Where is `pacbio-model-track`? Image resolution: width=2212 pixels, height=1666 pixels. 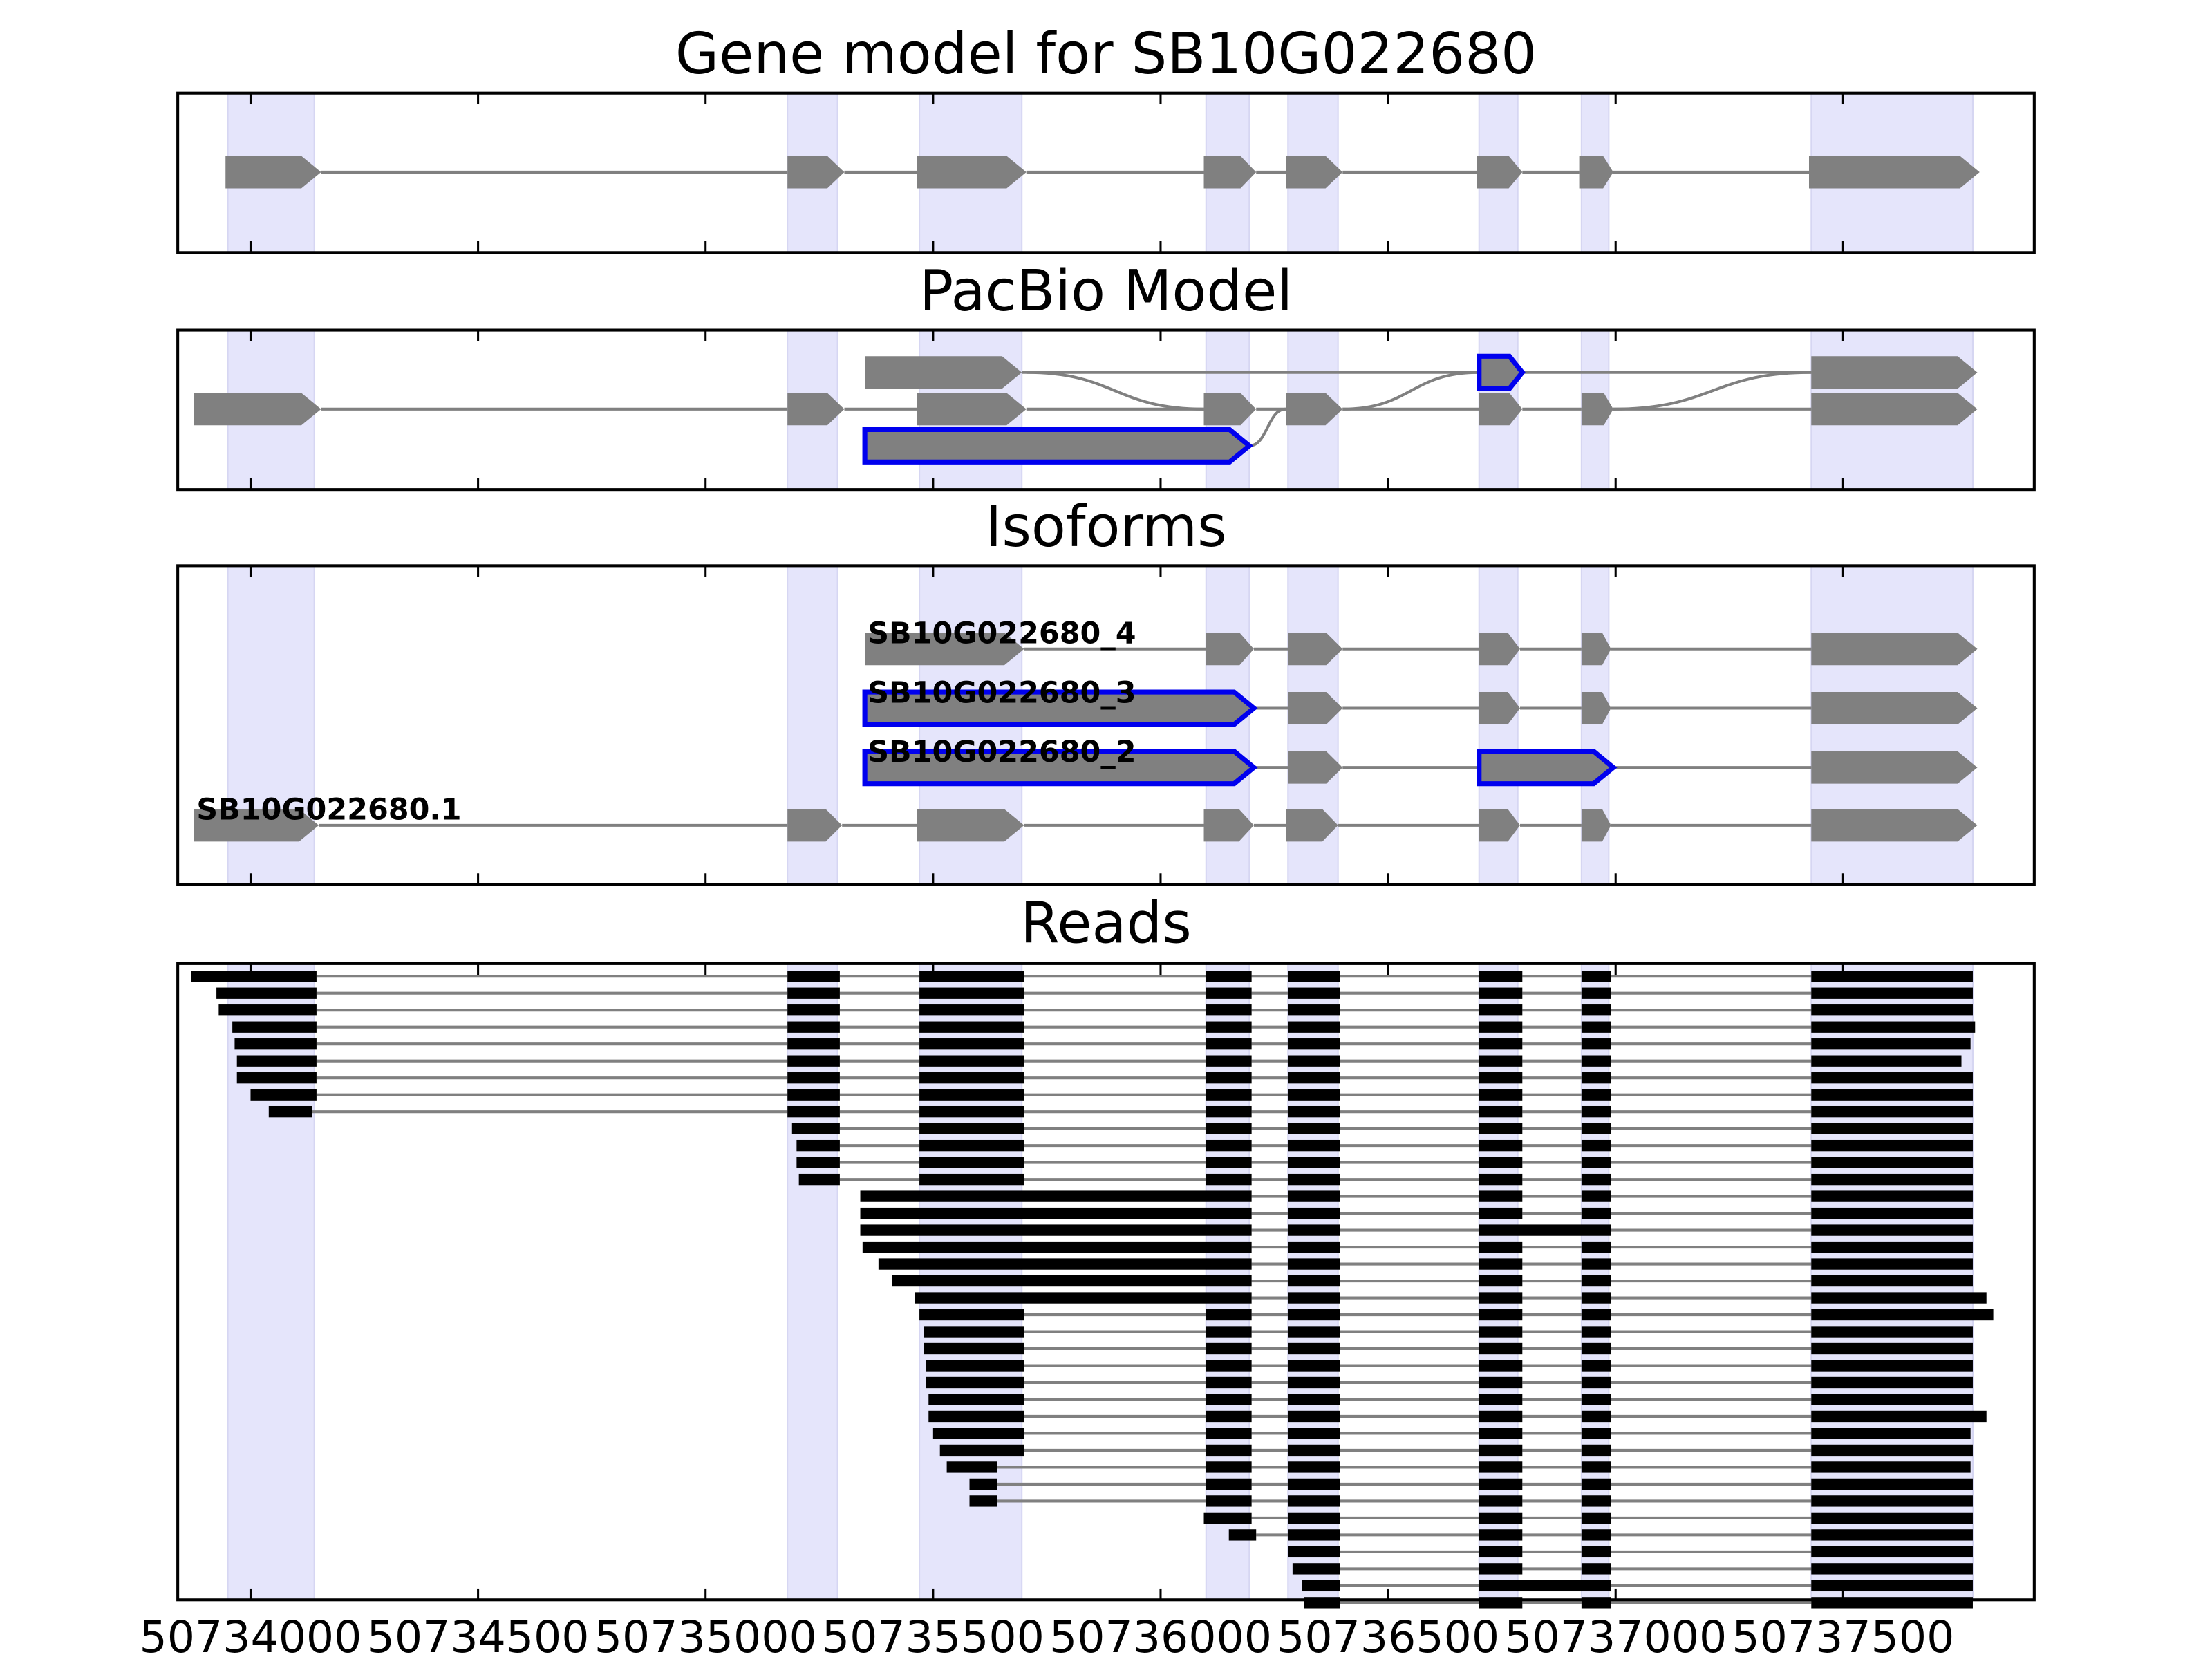 pacbio-model-track is located at coordinates (1086, 409).